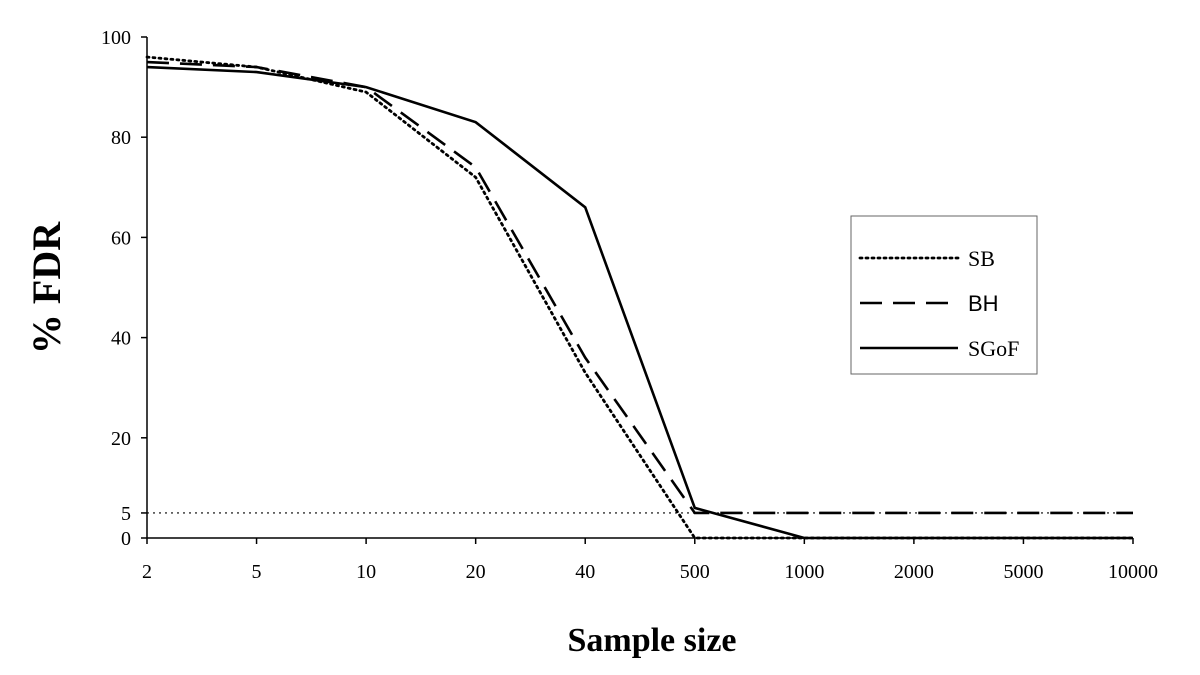 The image size is (1200, 675). Describe the element at coordinates (121, 339) in the screenshot. I see `y-tick-label: 40` at that location.